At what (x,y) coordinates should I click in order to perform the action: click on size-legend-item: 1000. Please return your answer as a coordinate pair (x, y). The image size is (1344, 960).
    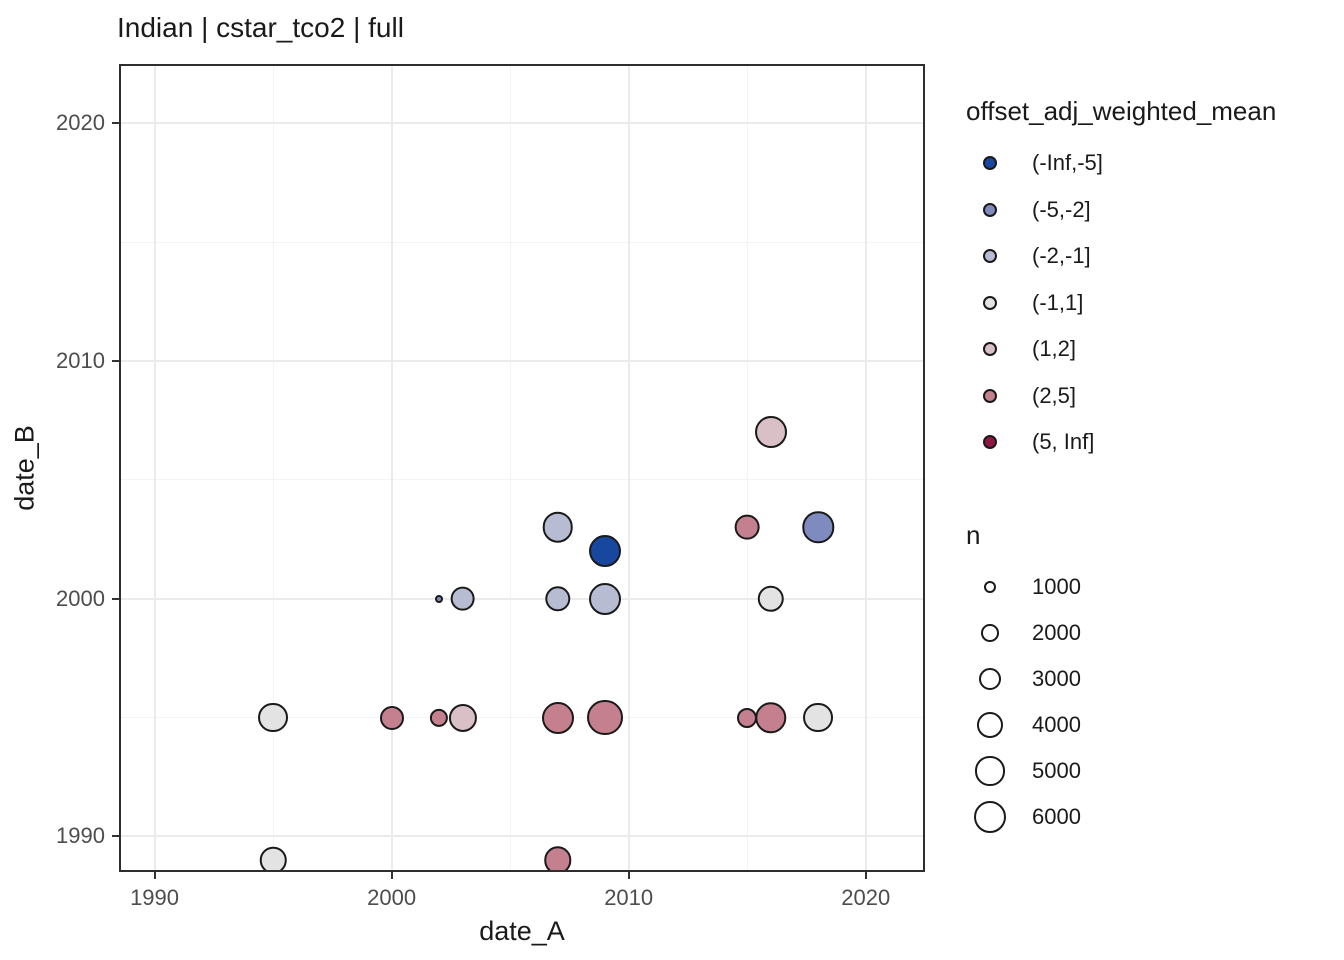
    Looking at the image, I should click on (1146, 587).